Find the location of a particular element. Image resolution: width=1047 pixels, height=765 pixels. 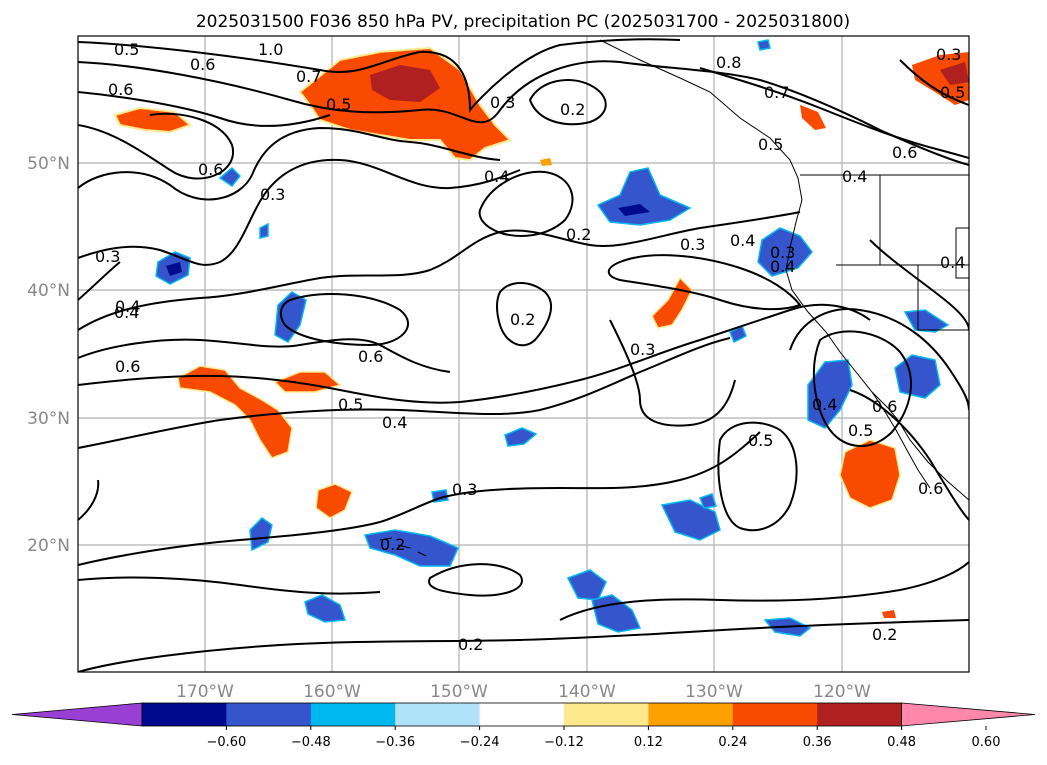

nw-canada-core is located at coordinates (954, 73).